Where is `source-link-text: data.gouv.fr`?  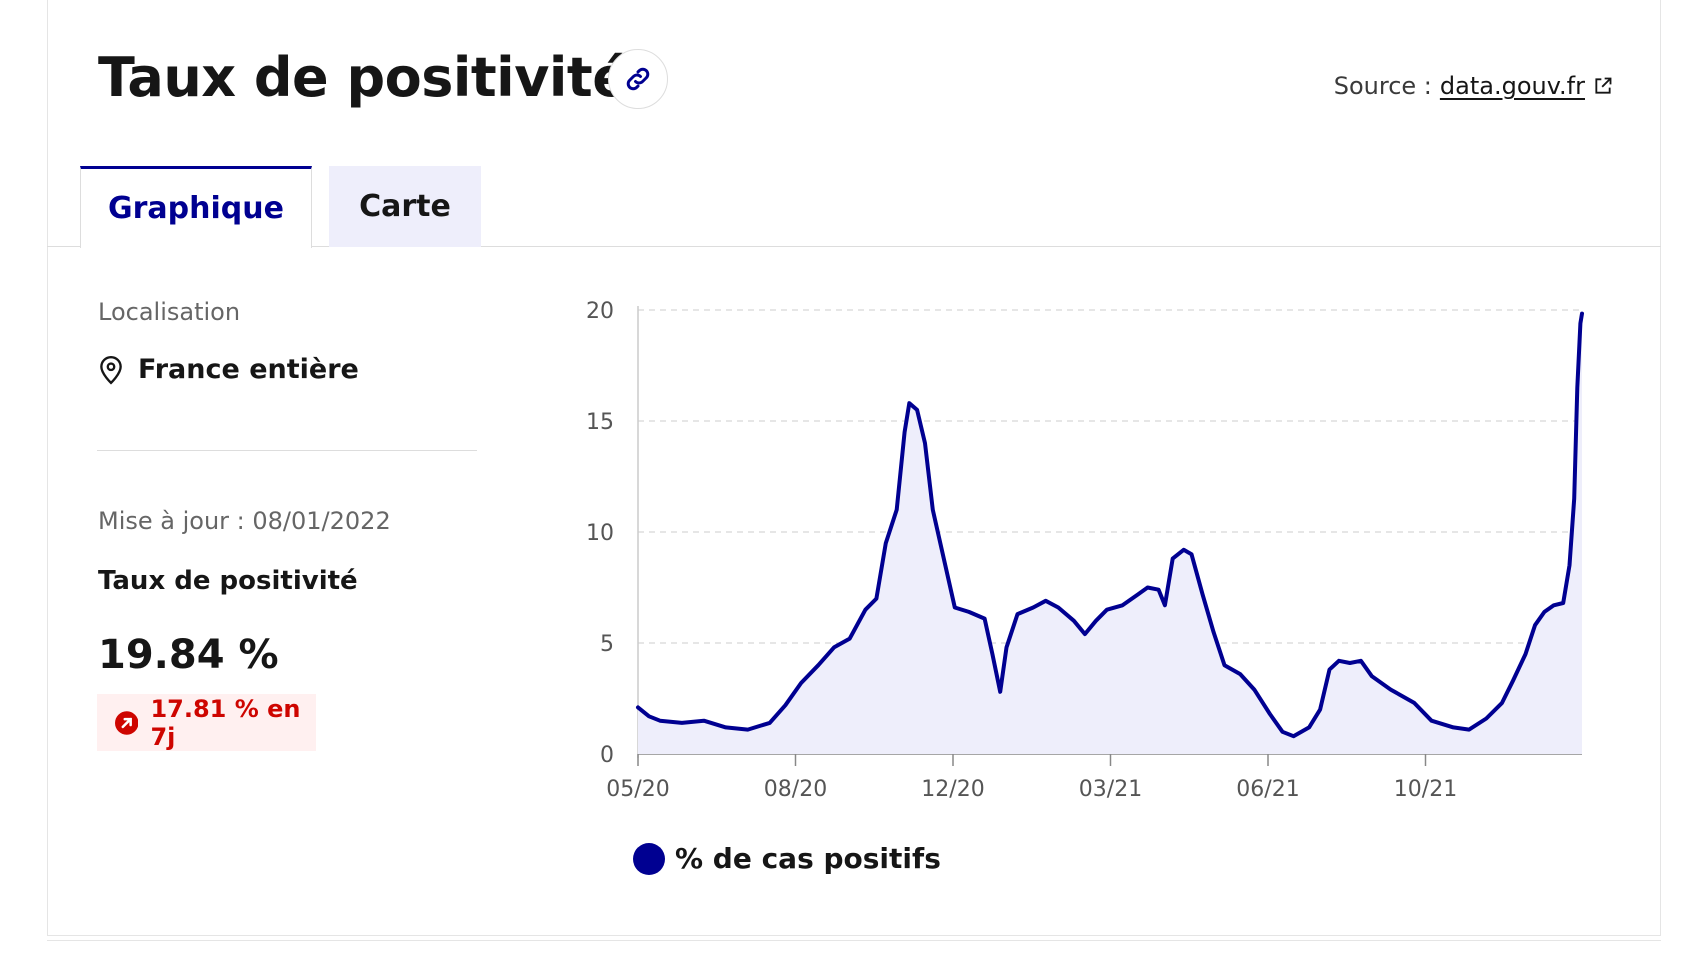 source-link-text: data.gouv.fr is located at coordinates (1512, 86).